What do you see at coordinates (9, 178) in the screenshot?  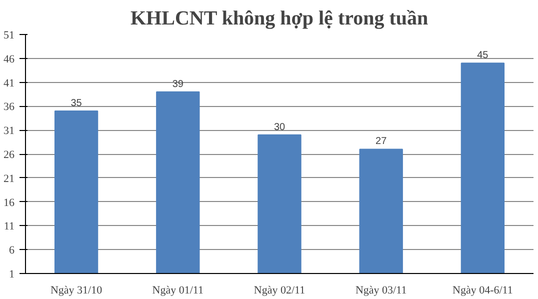 I see `y-tick-label: 21` at bounding box center [9, 178].